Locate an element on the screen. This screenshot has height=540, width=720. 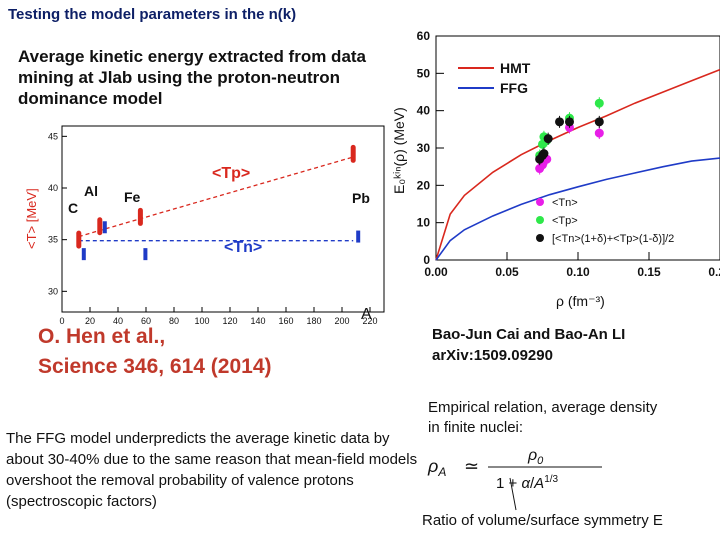
left-citation: O. Hen et al., Science 346, 614 (2014) is located at coordinates (188, 352).